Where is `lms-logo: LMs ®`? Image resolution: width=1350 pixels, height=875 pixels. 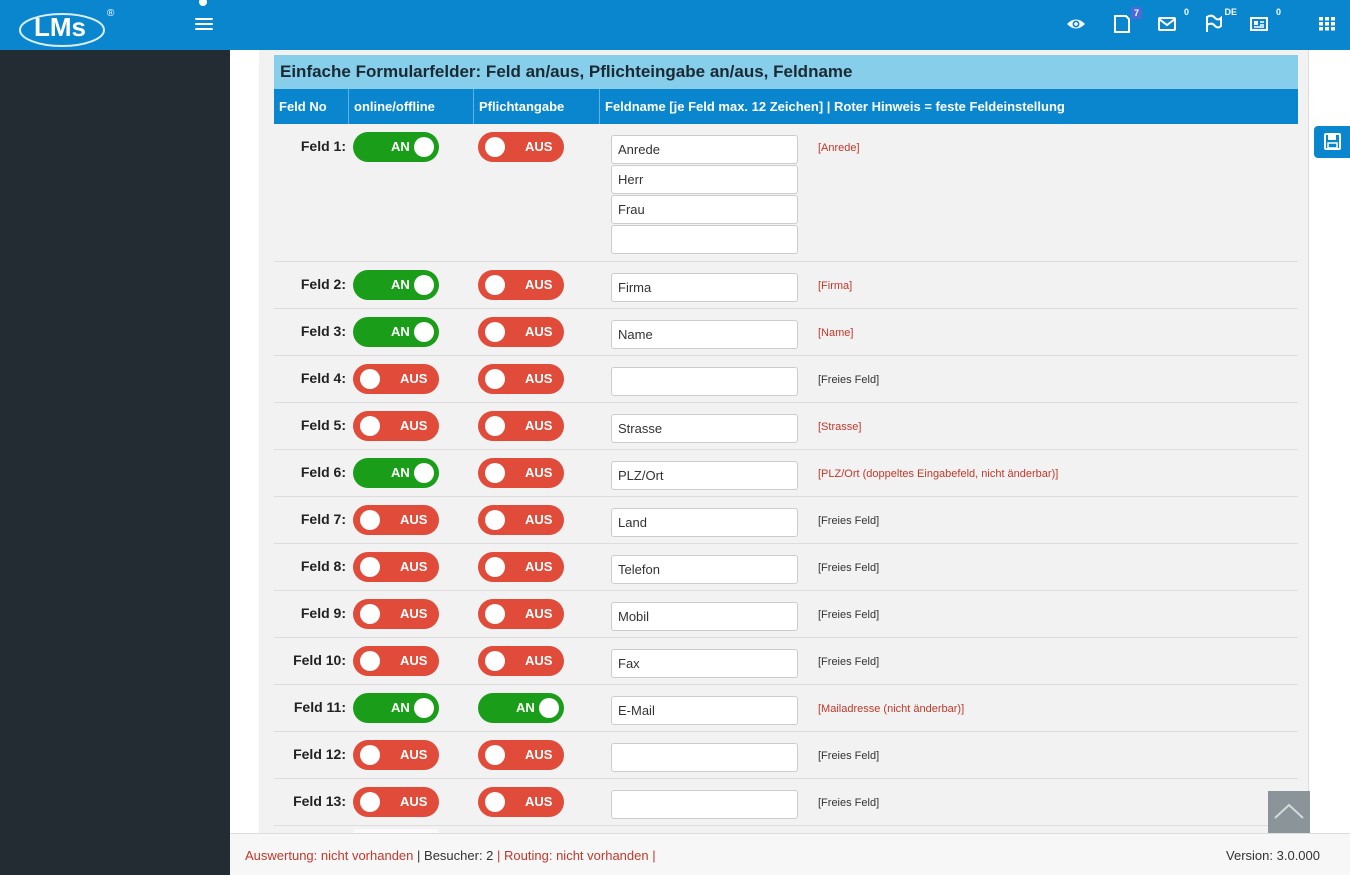
lms-logo: LMs ® is located at coordinates (68, 26).